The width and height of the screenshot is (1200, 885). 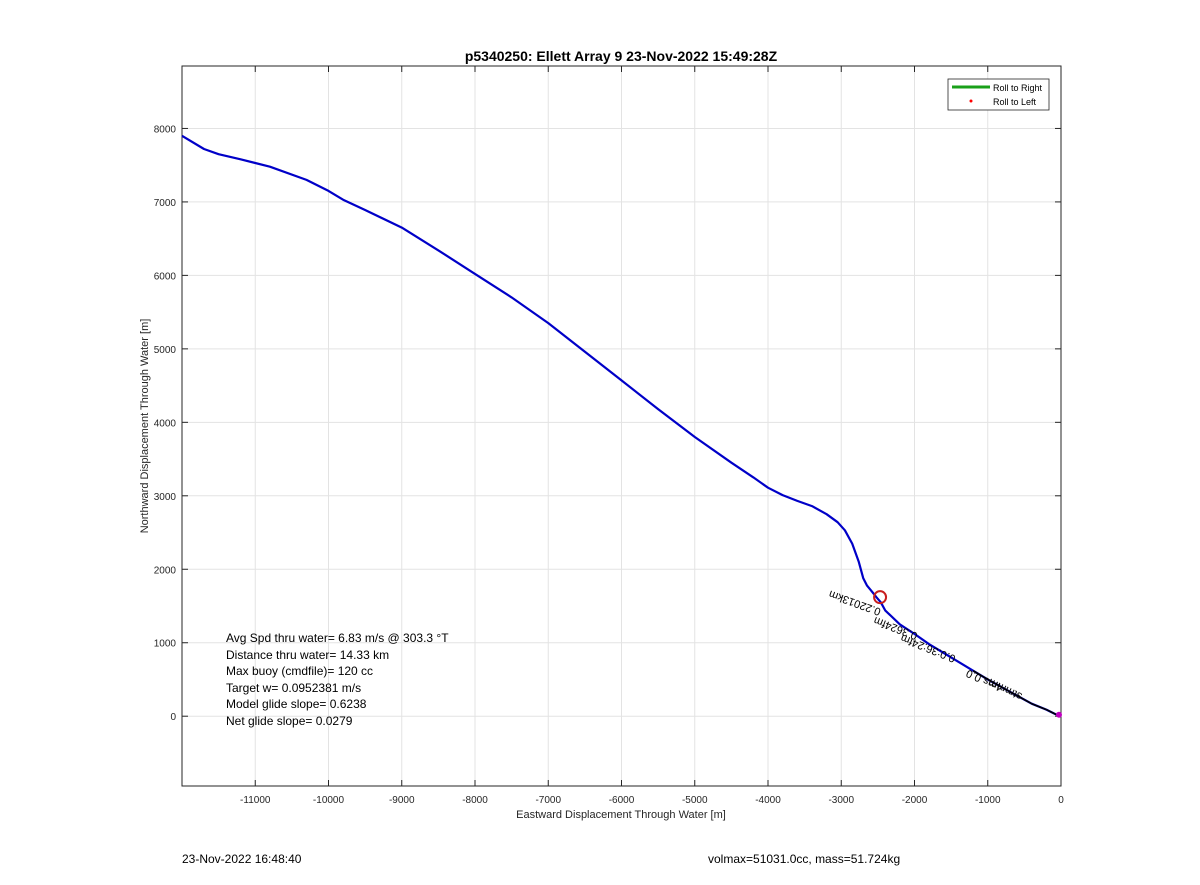 I want to click on x-tick-label: 0, so click(x=1061, y=800).